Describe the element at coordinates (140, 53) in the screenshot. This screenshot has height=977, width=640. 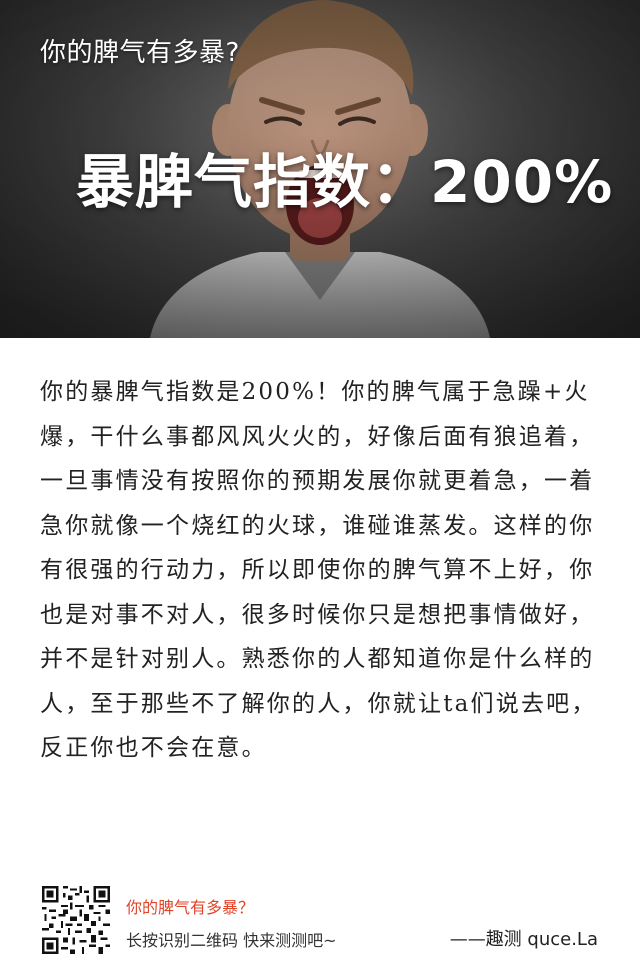
I see `quiz-title: 你的脾气有多暴?` at that location.